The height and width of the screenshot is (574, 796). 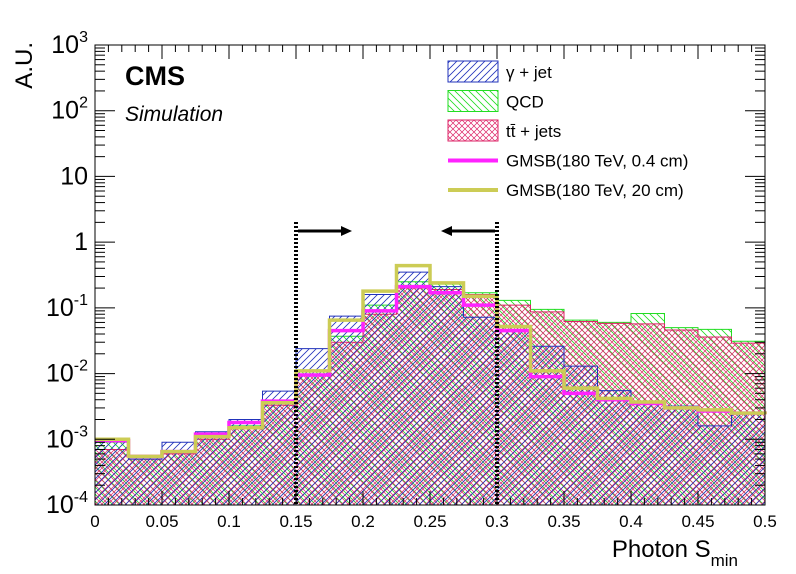 What do you see at coordinates (295, 521) in the screenshot?
I see `x-tick-label-3: 0.15` at bounding box center [295, 521].